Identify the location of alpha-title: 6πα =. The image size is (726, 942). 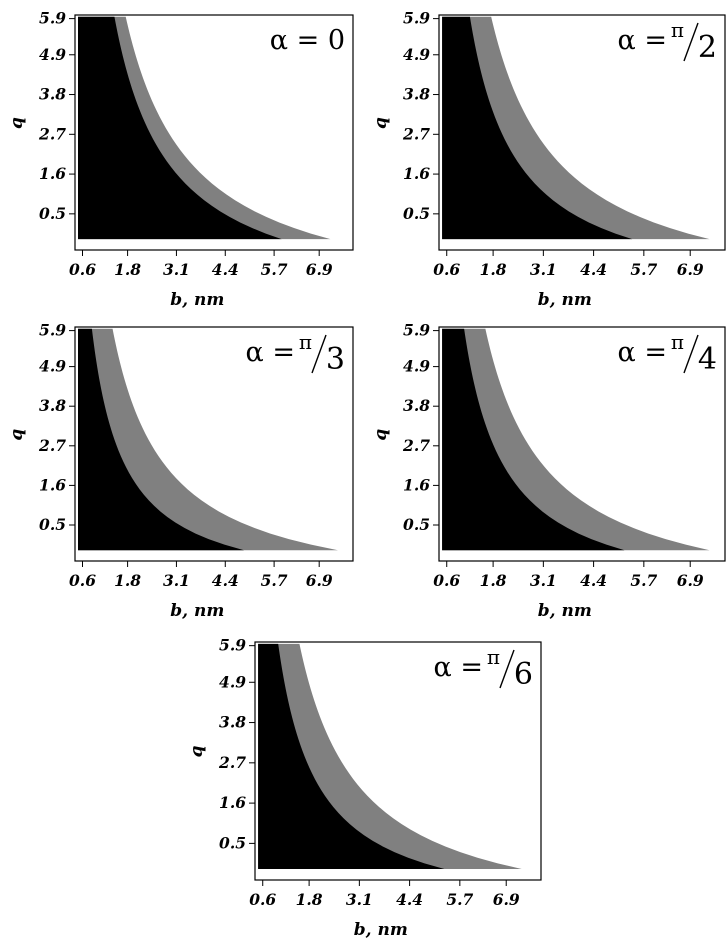
(483, 668).